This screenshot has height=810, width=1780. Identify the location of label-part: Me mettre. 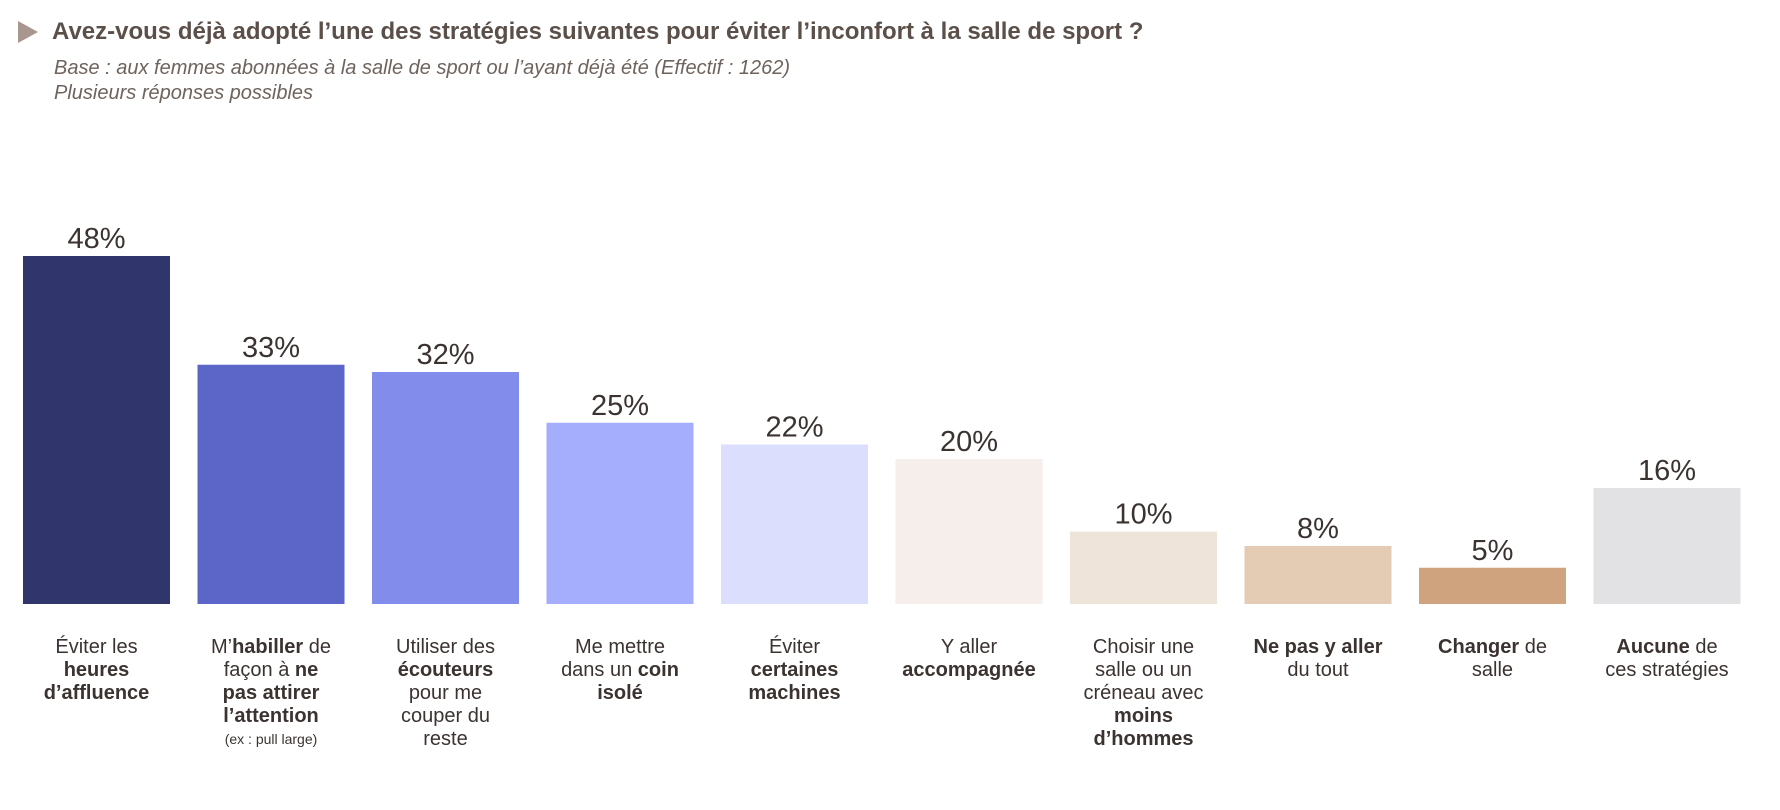
(620, 647).